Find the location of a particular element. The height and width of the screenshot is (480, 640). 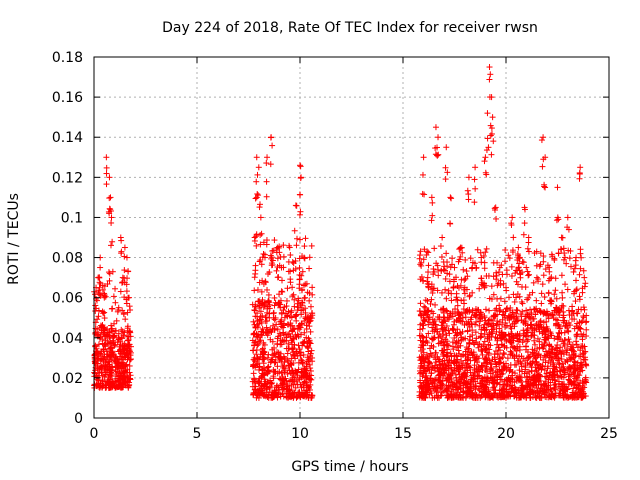

x-tick-label: 0 is located at coordinates (94, 434).